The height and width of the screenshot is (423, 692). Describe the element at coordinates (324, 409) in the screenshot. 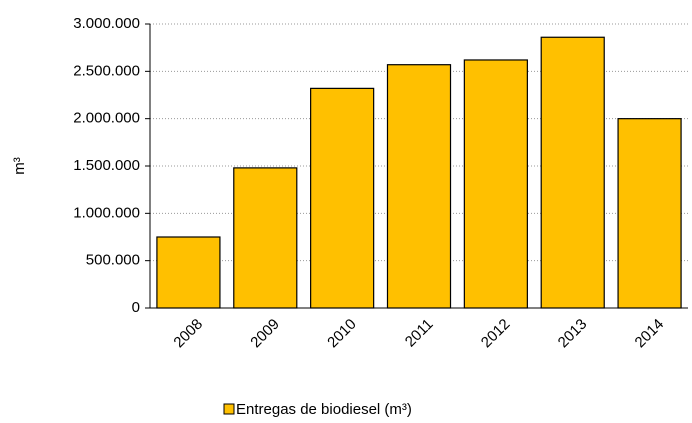

I see `legend-label: Entregas de biodiesel (m³)` at that location.